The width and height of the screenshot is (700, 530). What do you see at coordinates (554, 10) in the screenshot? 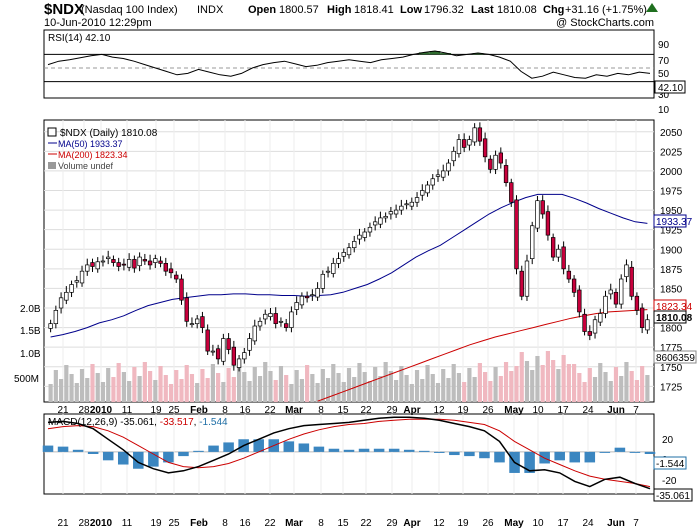
I see `chg-label: Chg` at bounding box center [554, 10].